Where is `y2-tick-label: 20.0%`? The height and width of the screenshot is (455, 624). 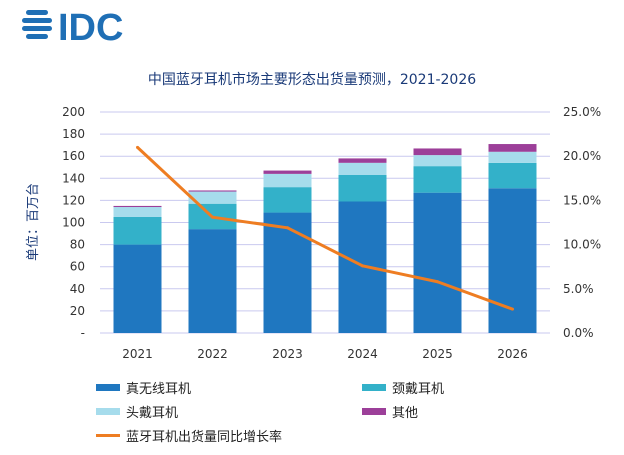
y2-tick-label: 20.0% is located at coordinates (582, 156).